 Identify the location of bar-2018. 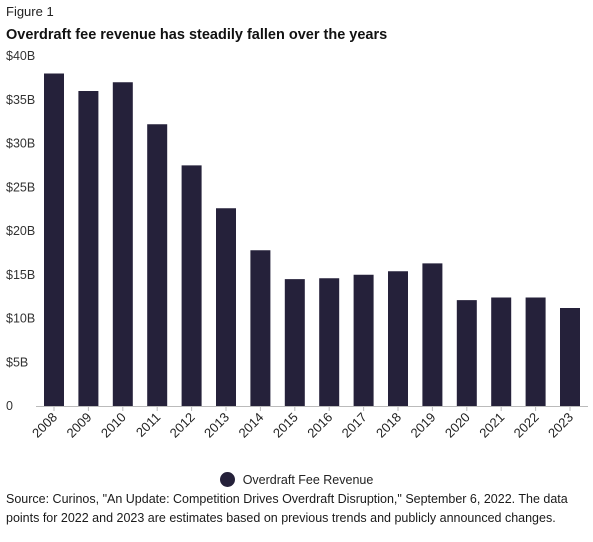
(398, 338).